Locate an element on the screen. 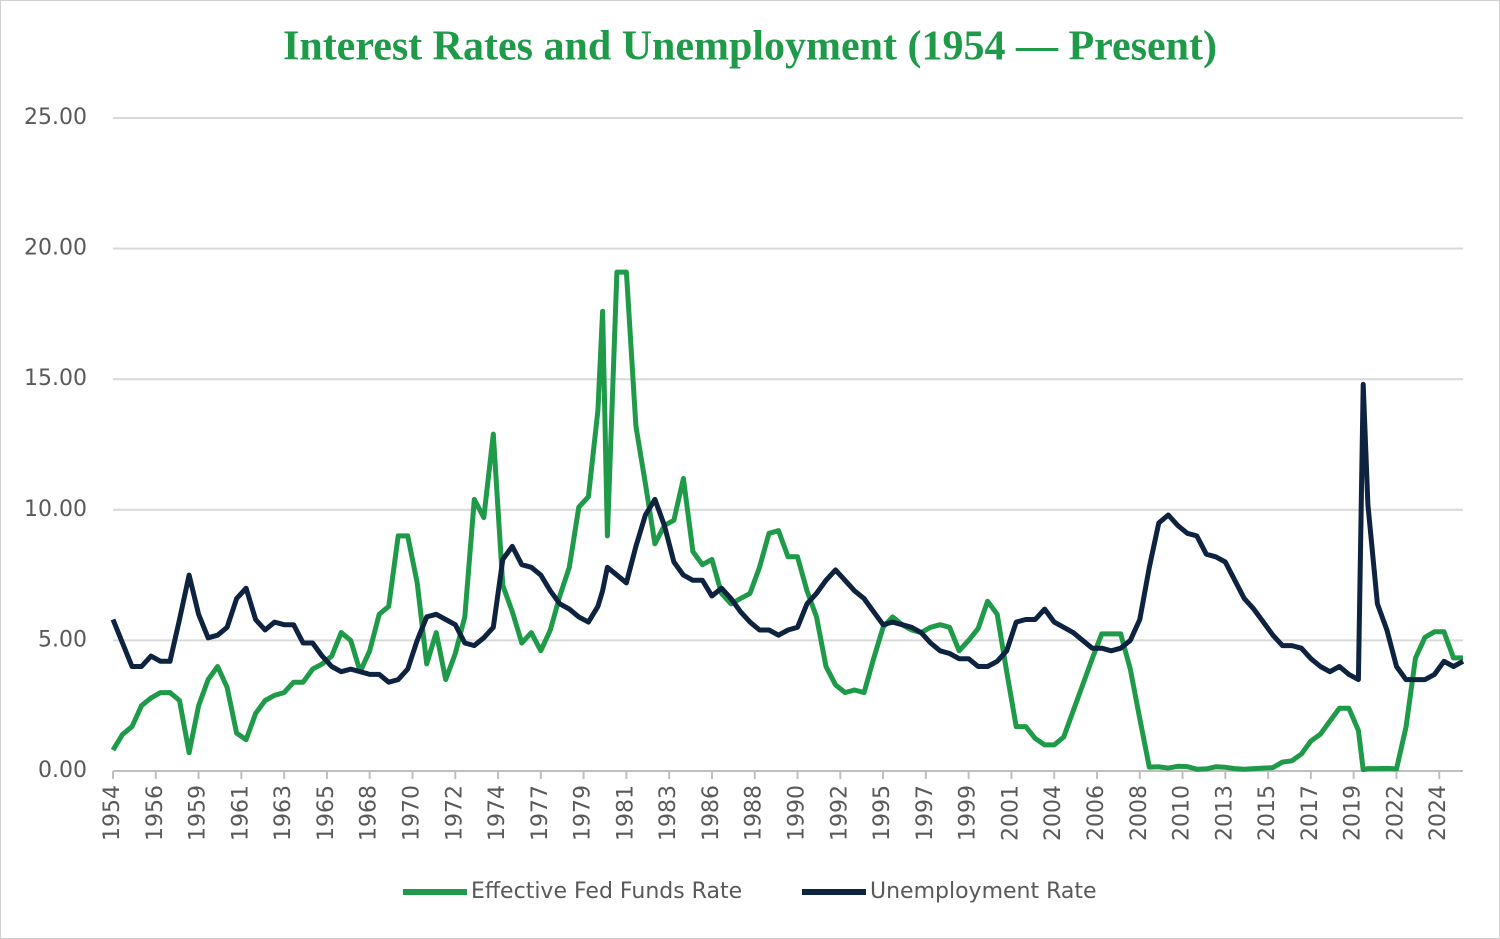 This screenshot has height=939, width=1500. x-tick-label: 1979 is located at coordinates (583, 813).